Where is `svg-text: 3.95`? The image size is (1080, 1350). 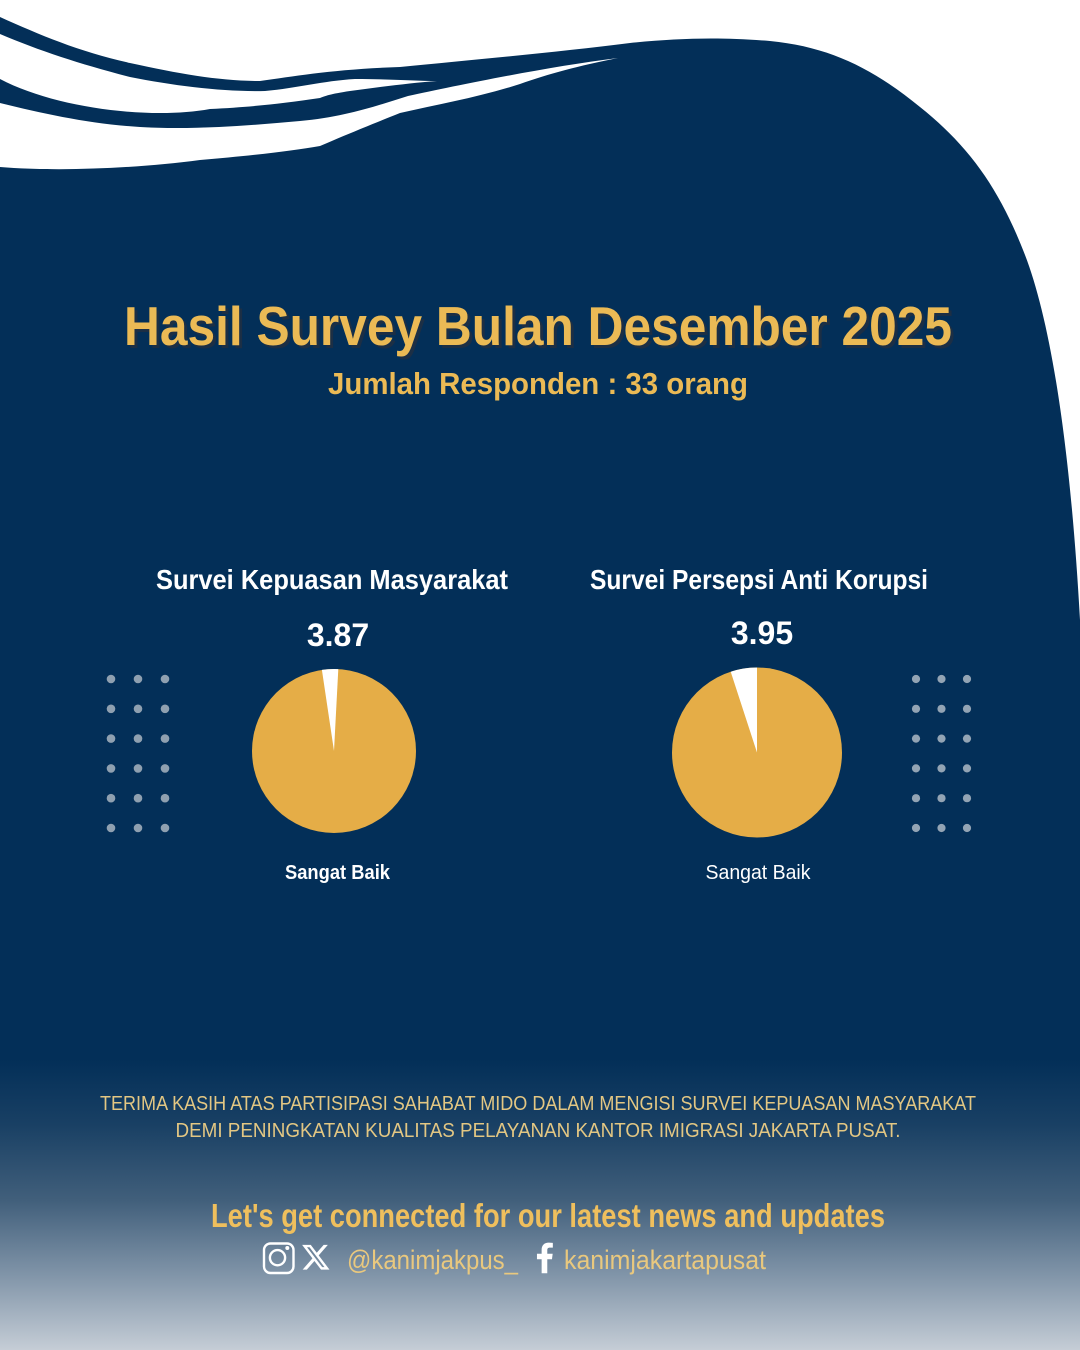
svg-text: 3.95 is located at coordinates (762, 633).